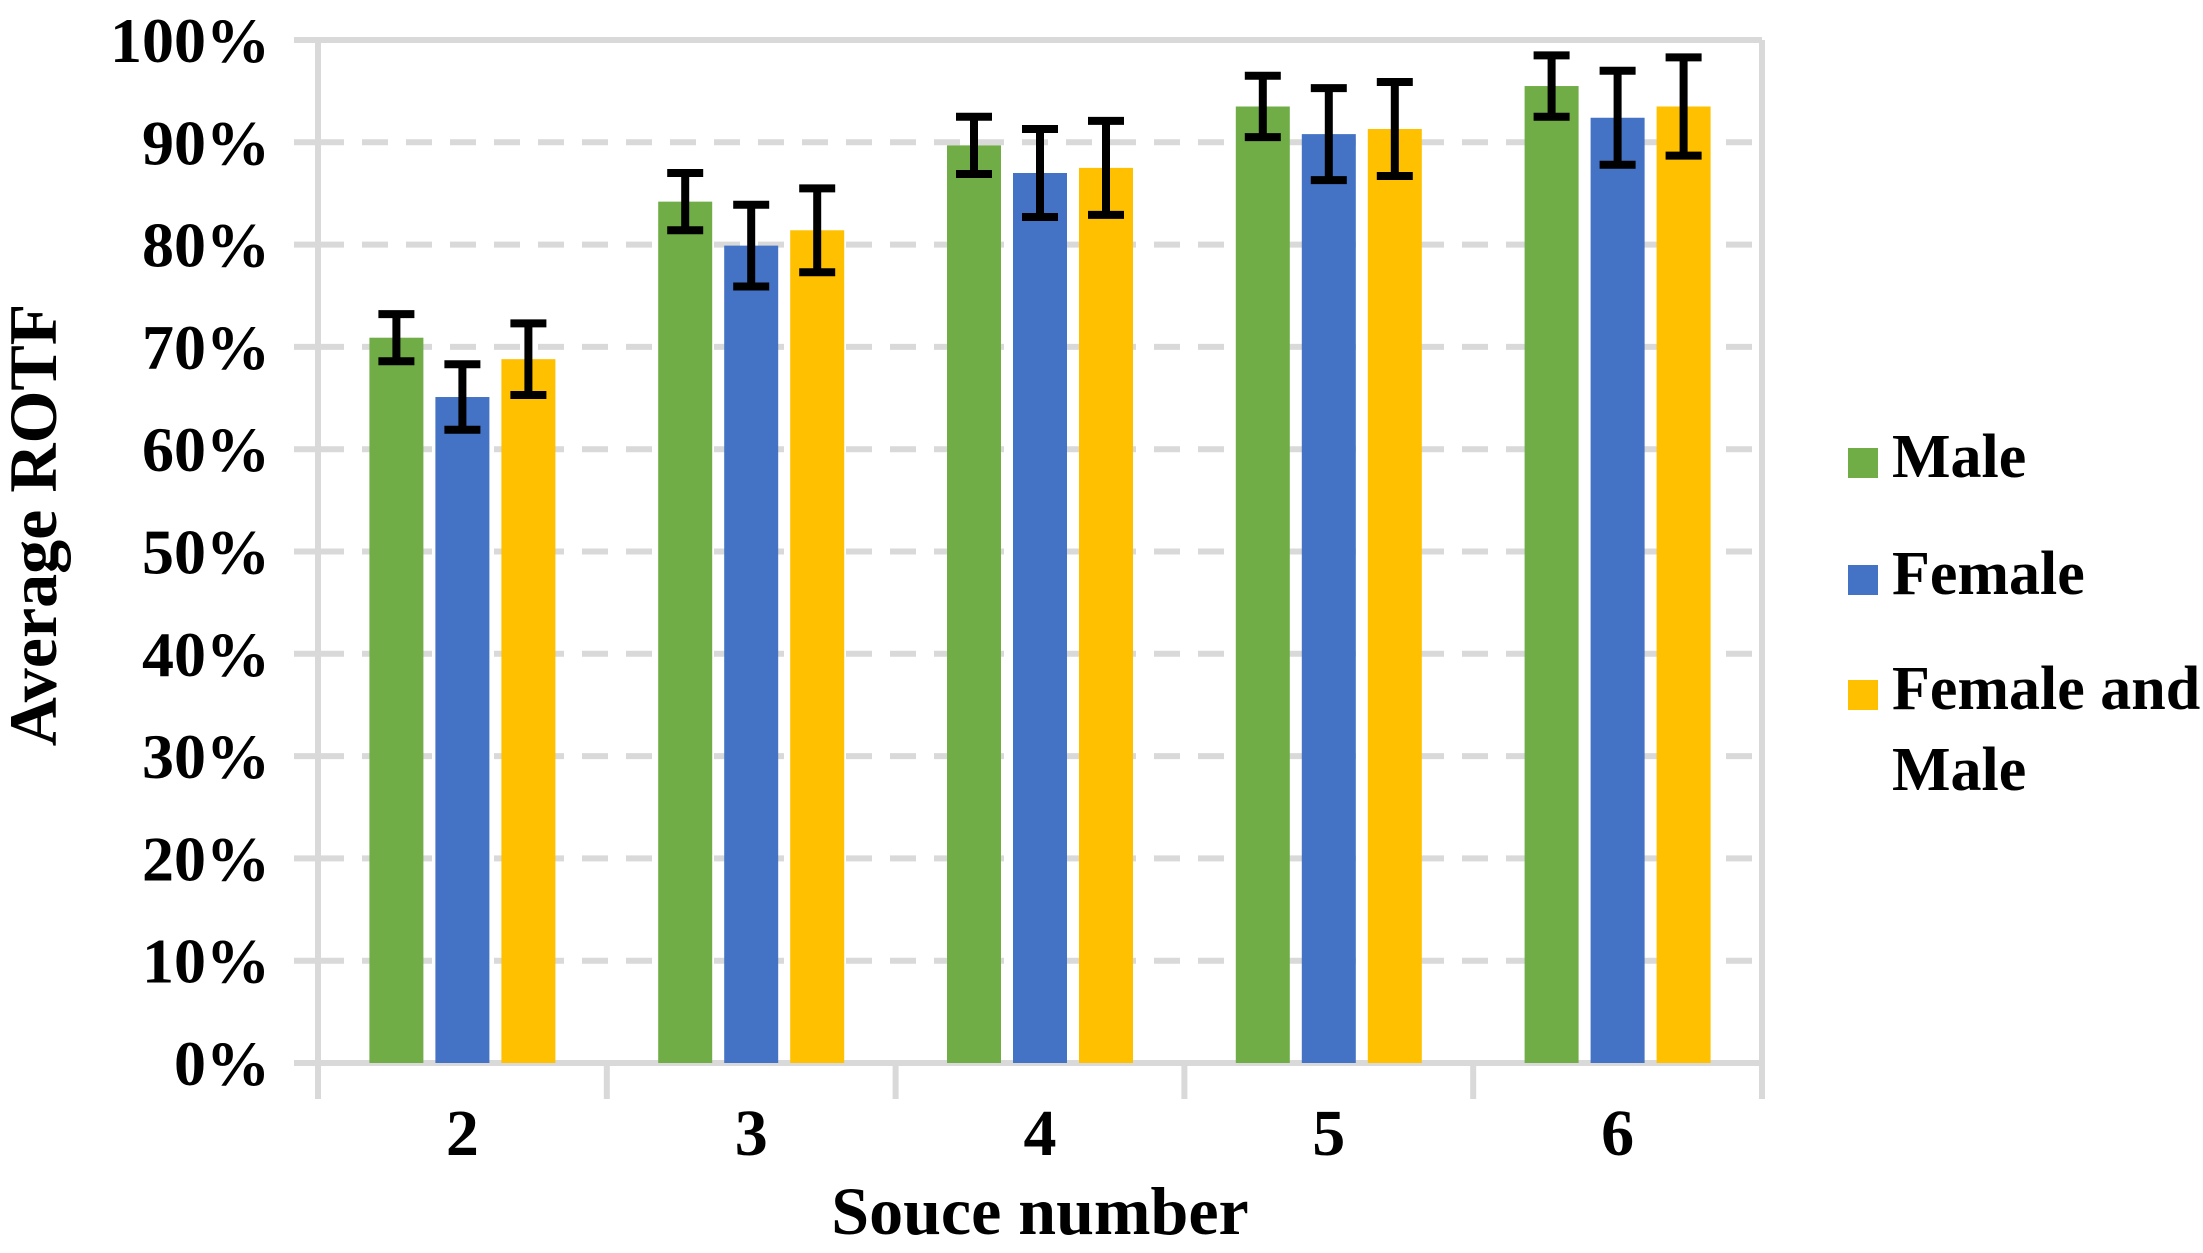  I want to click on x-category-label-0: 2, so click(462, 1133).